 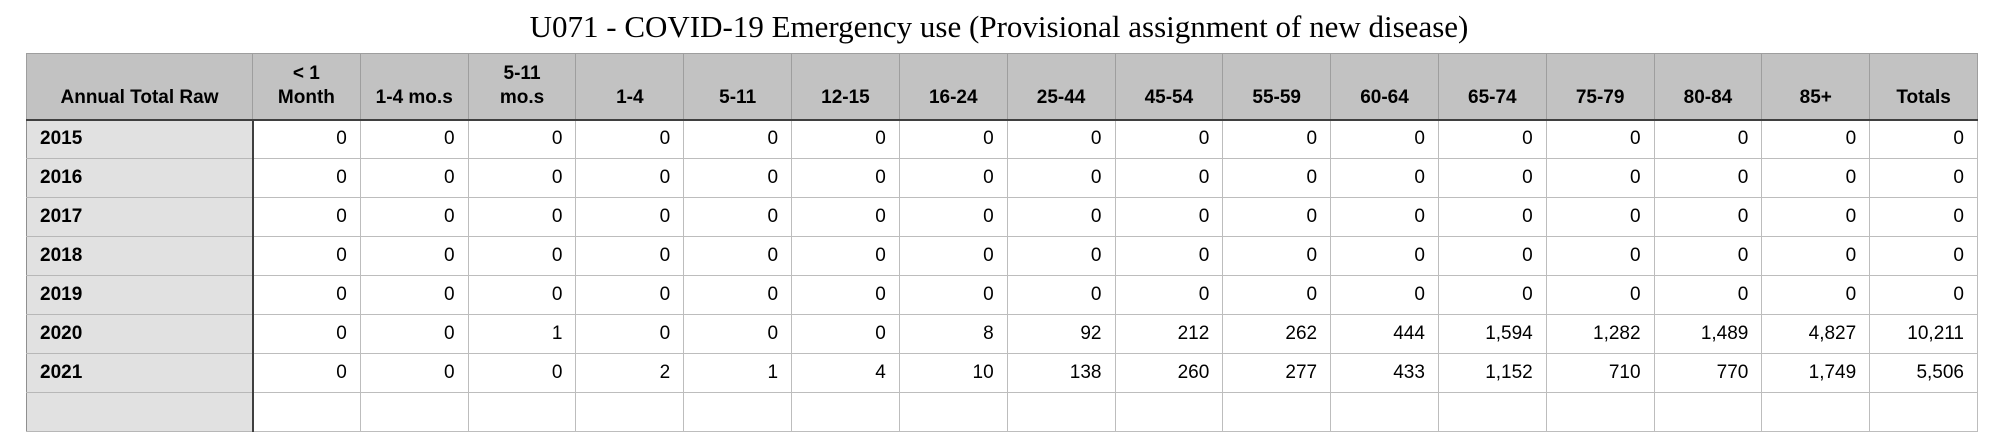 What do you see at coordinates (630, 87) in the screenshot?
I see `column-header: 1-4` at bounding box center [630, 87].